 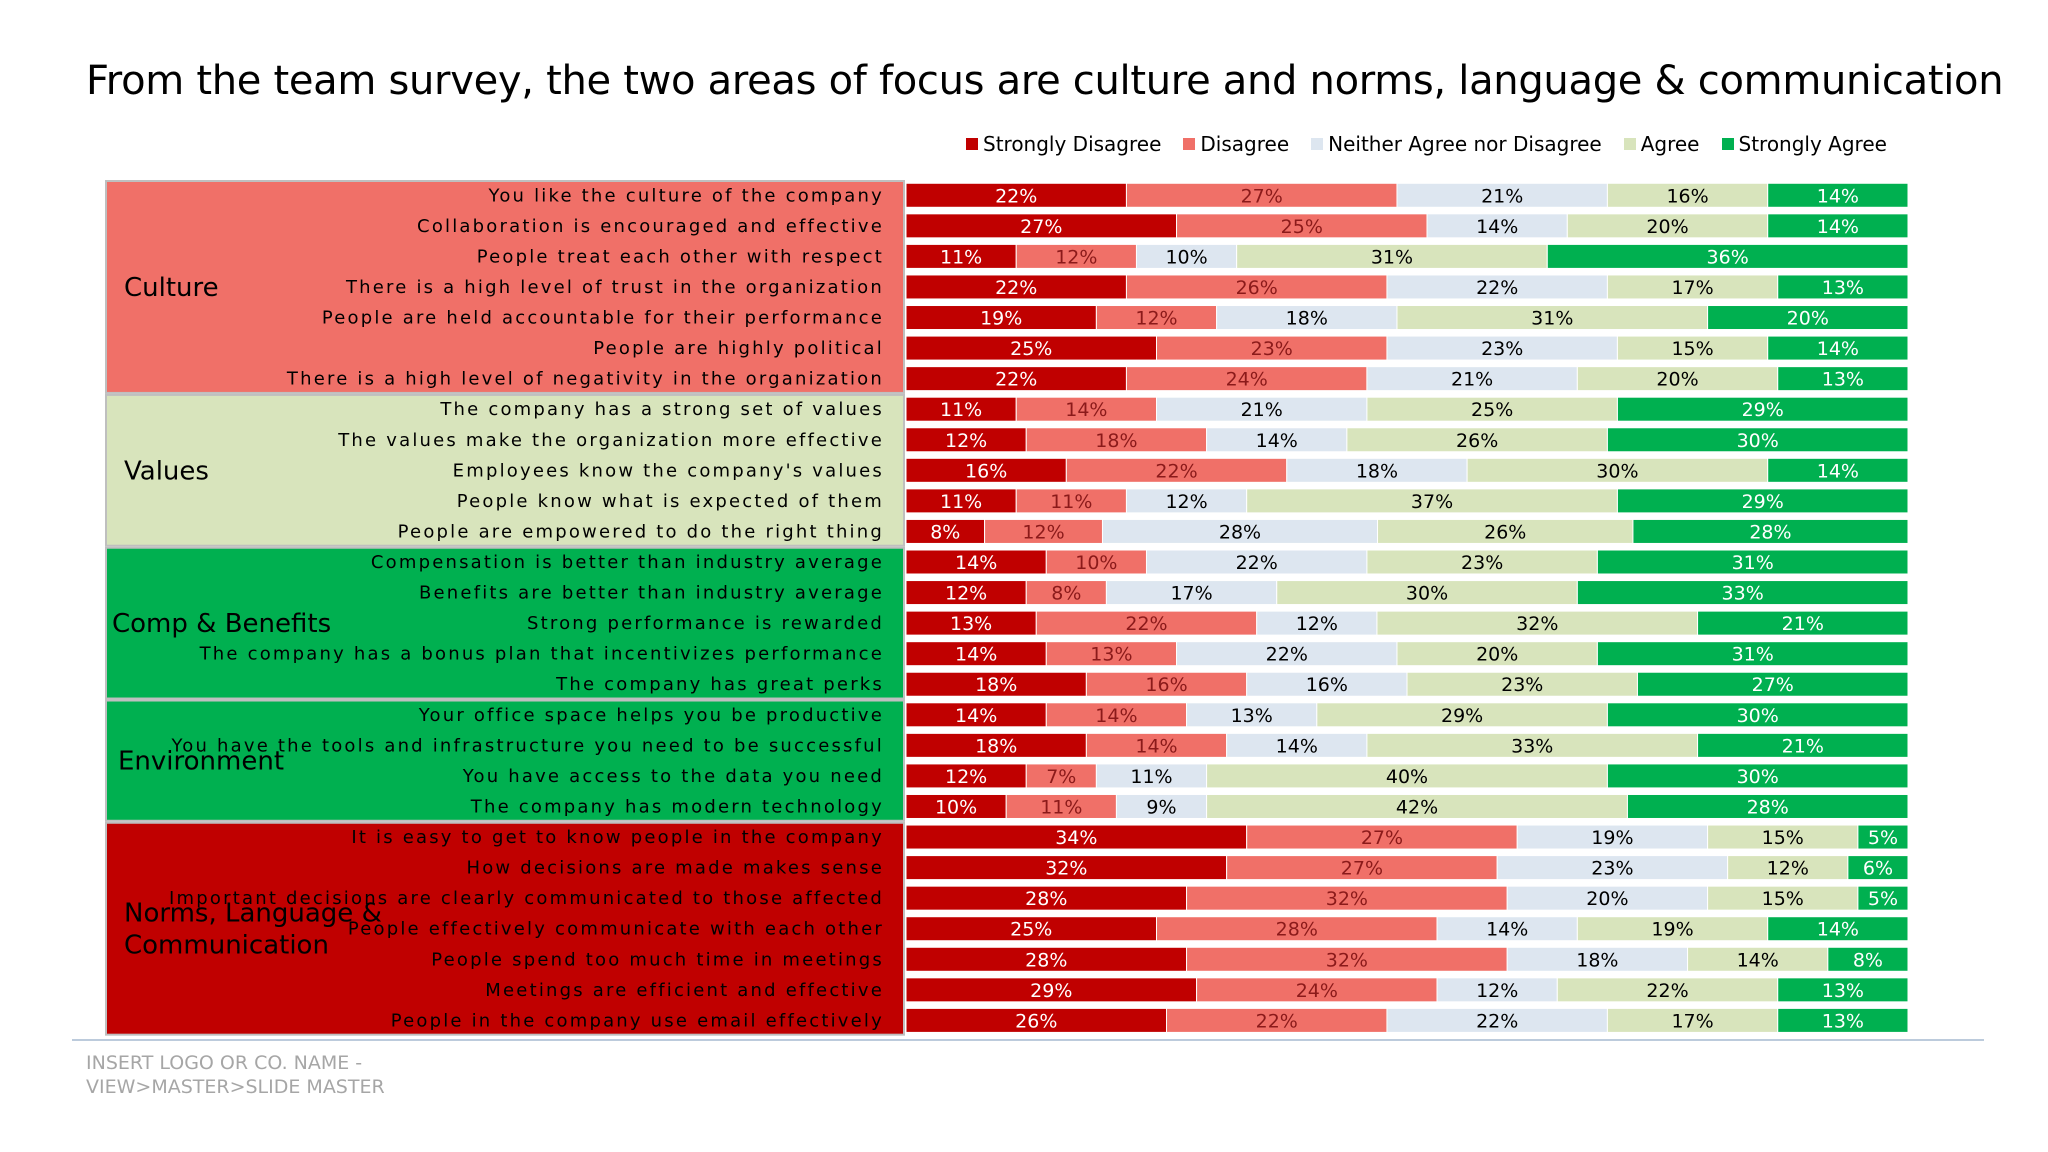 What do you see at coordinates (677, 806) in the screenshot?
I see `item-label: The company has modern technology` at bounding box center [677, 806].